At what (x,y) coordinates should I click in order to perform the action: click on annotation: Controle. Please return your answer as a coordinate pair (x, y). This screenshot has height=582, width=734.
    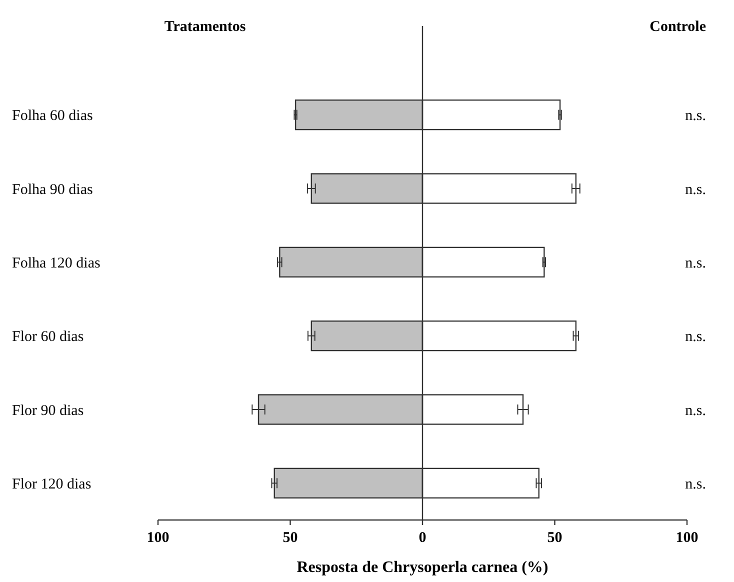
    Looking at the image, I should click on (678, 27).